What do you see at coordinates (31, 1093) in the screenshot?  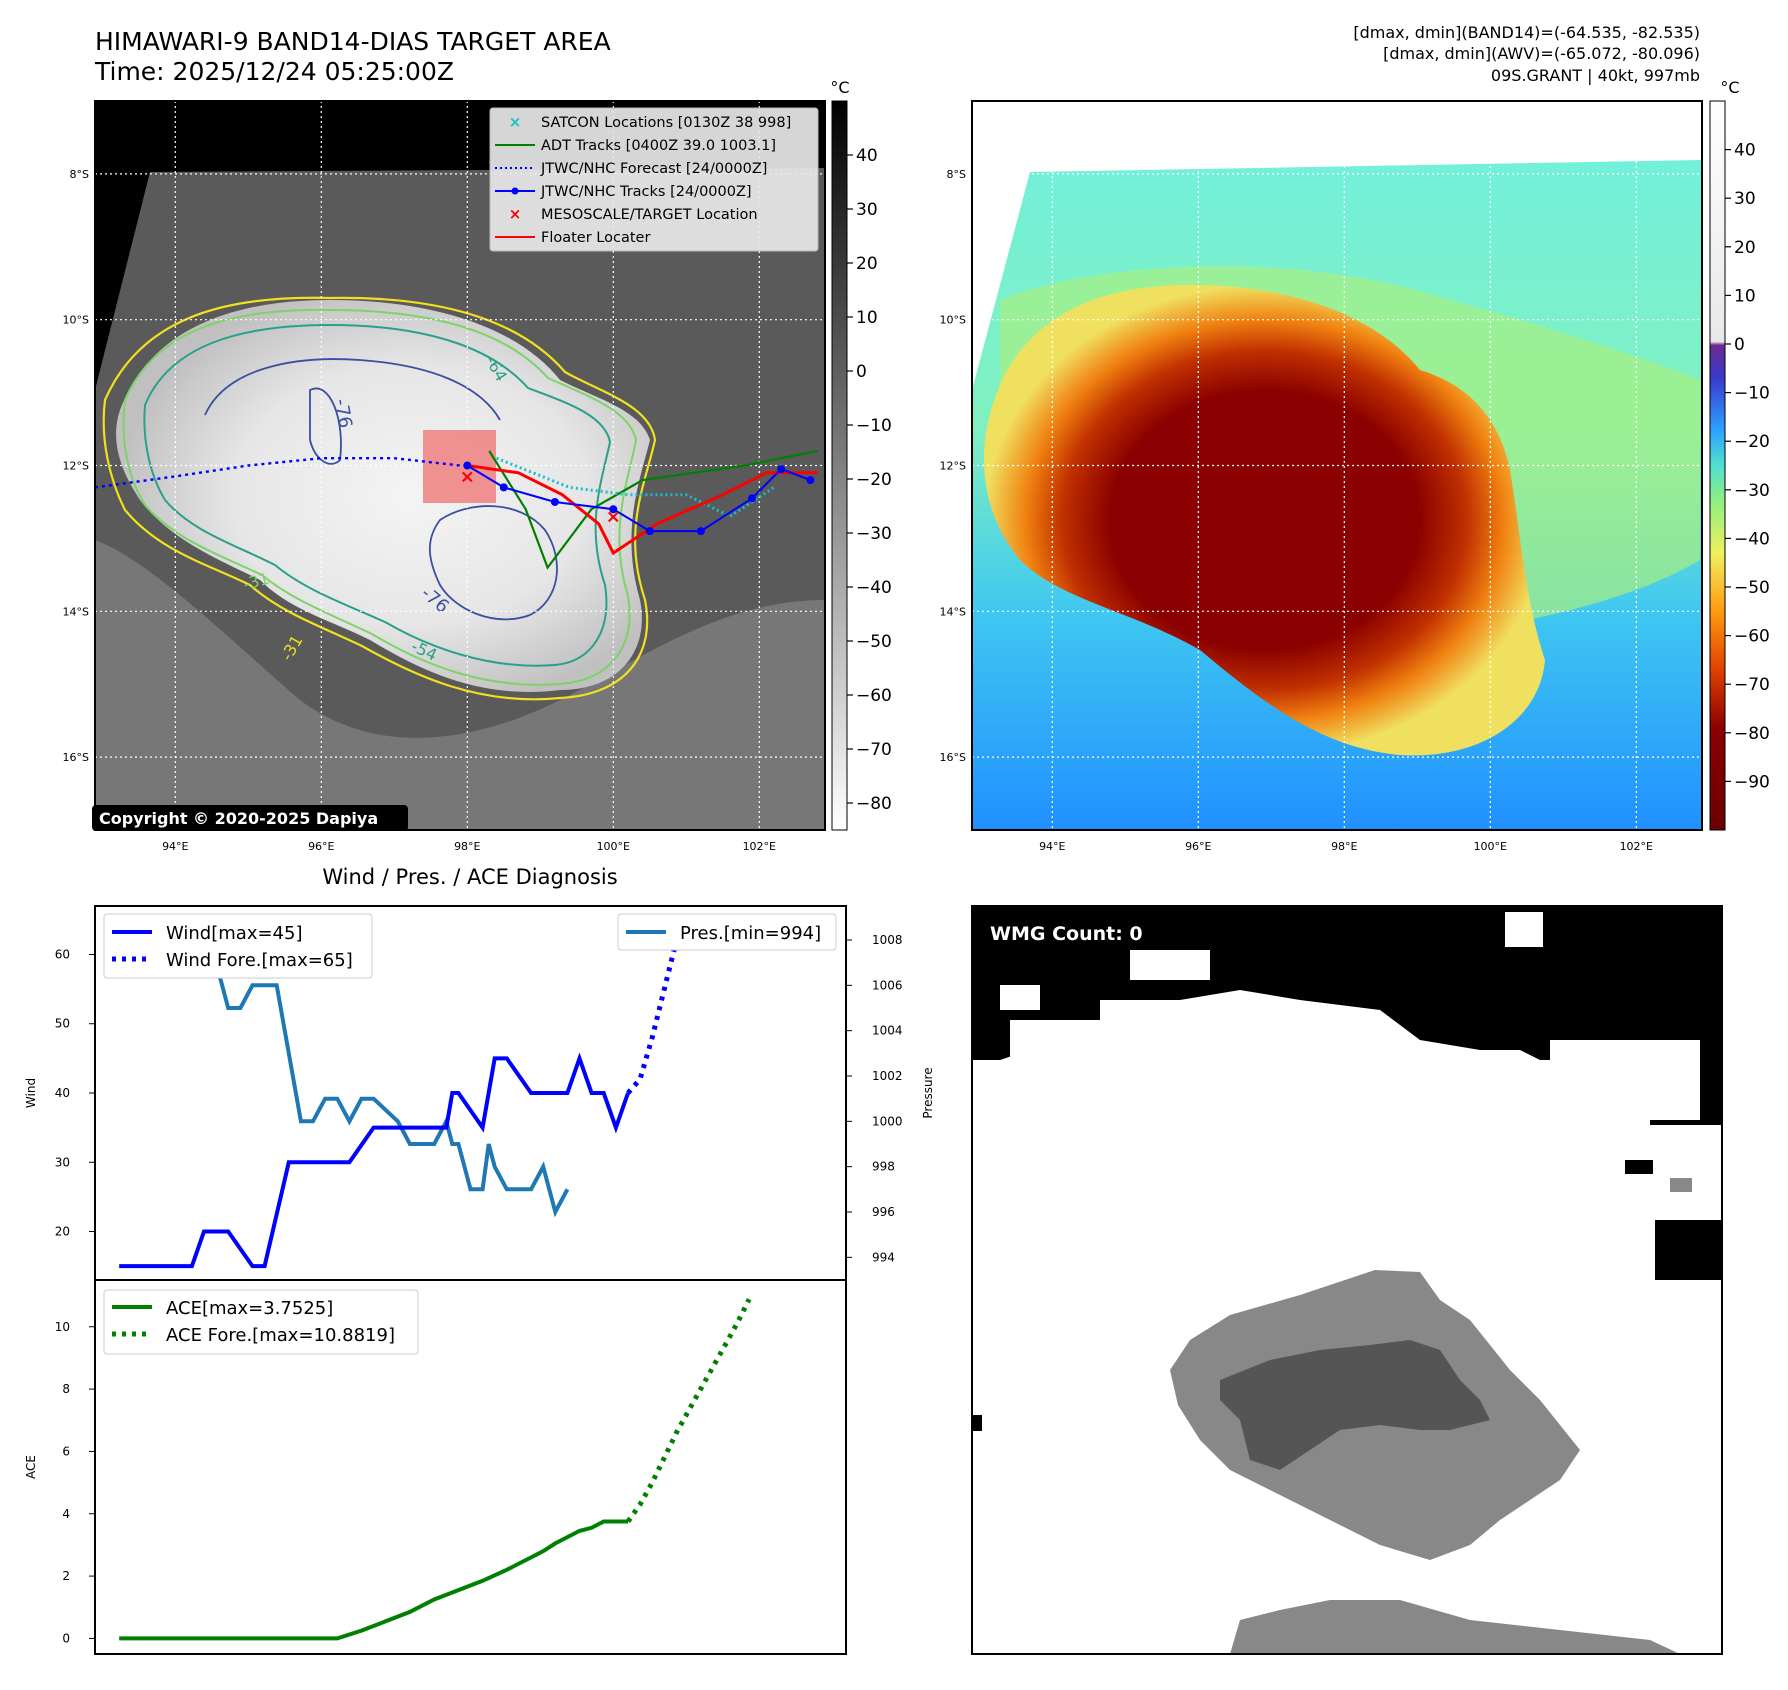 I see `wind-axis-label: Wind` at bounding box center [31, 1093].